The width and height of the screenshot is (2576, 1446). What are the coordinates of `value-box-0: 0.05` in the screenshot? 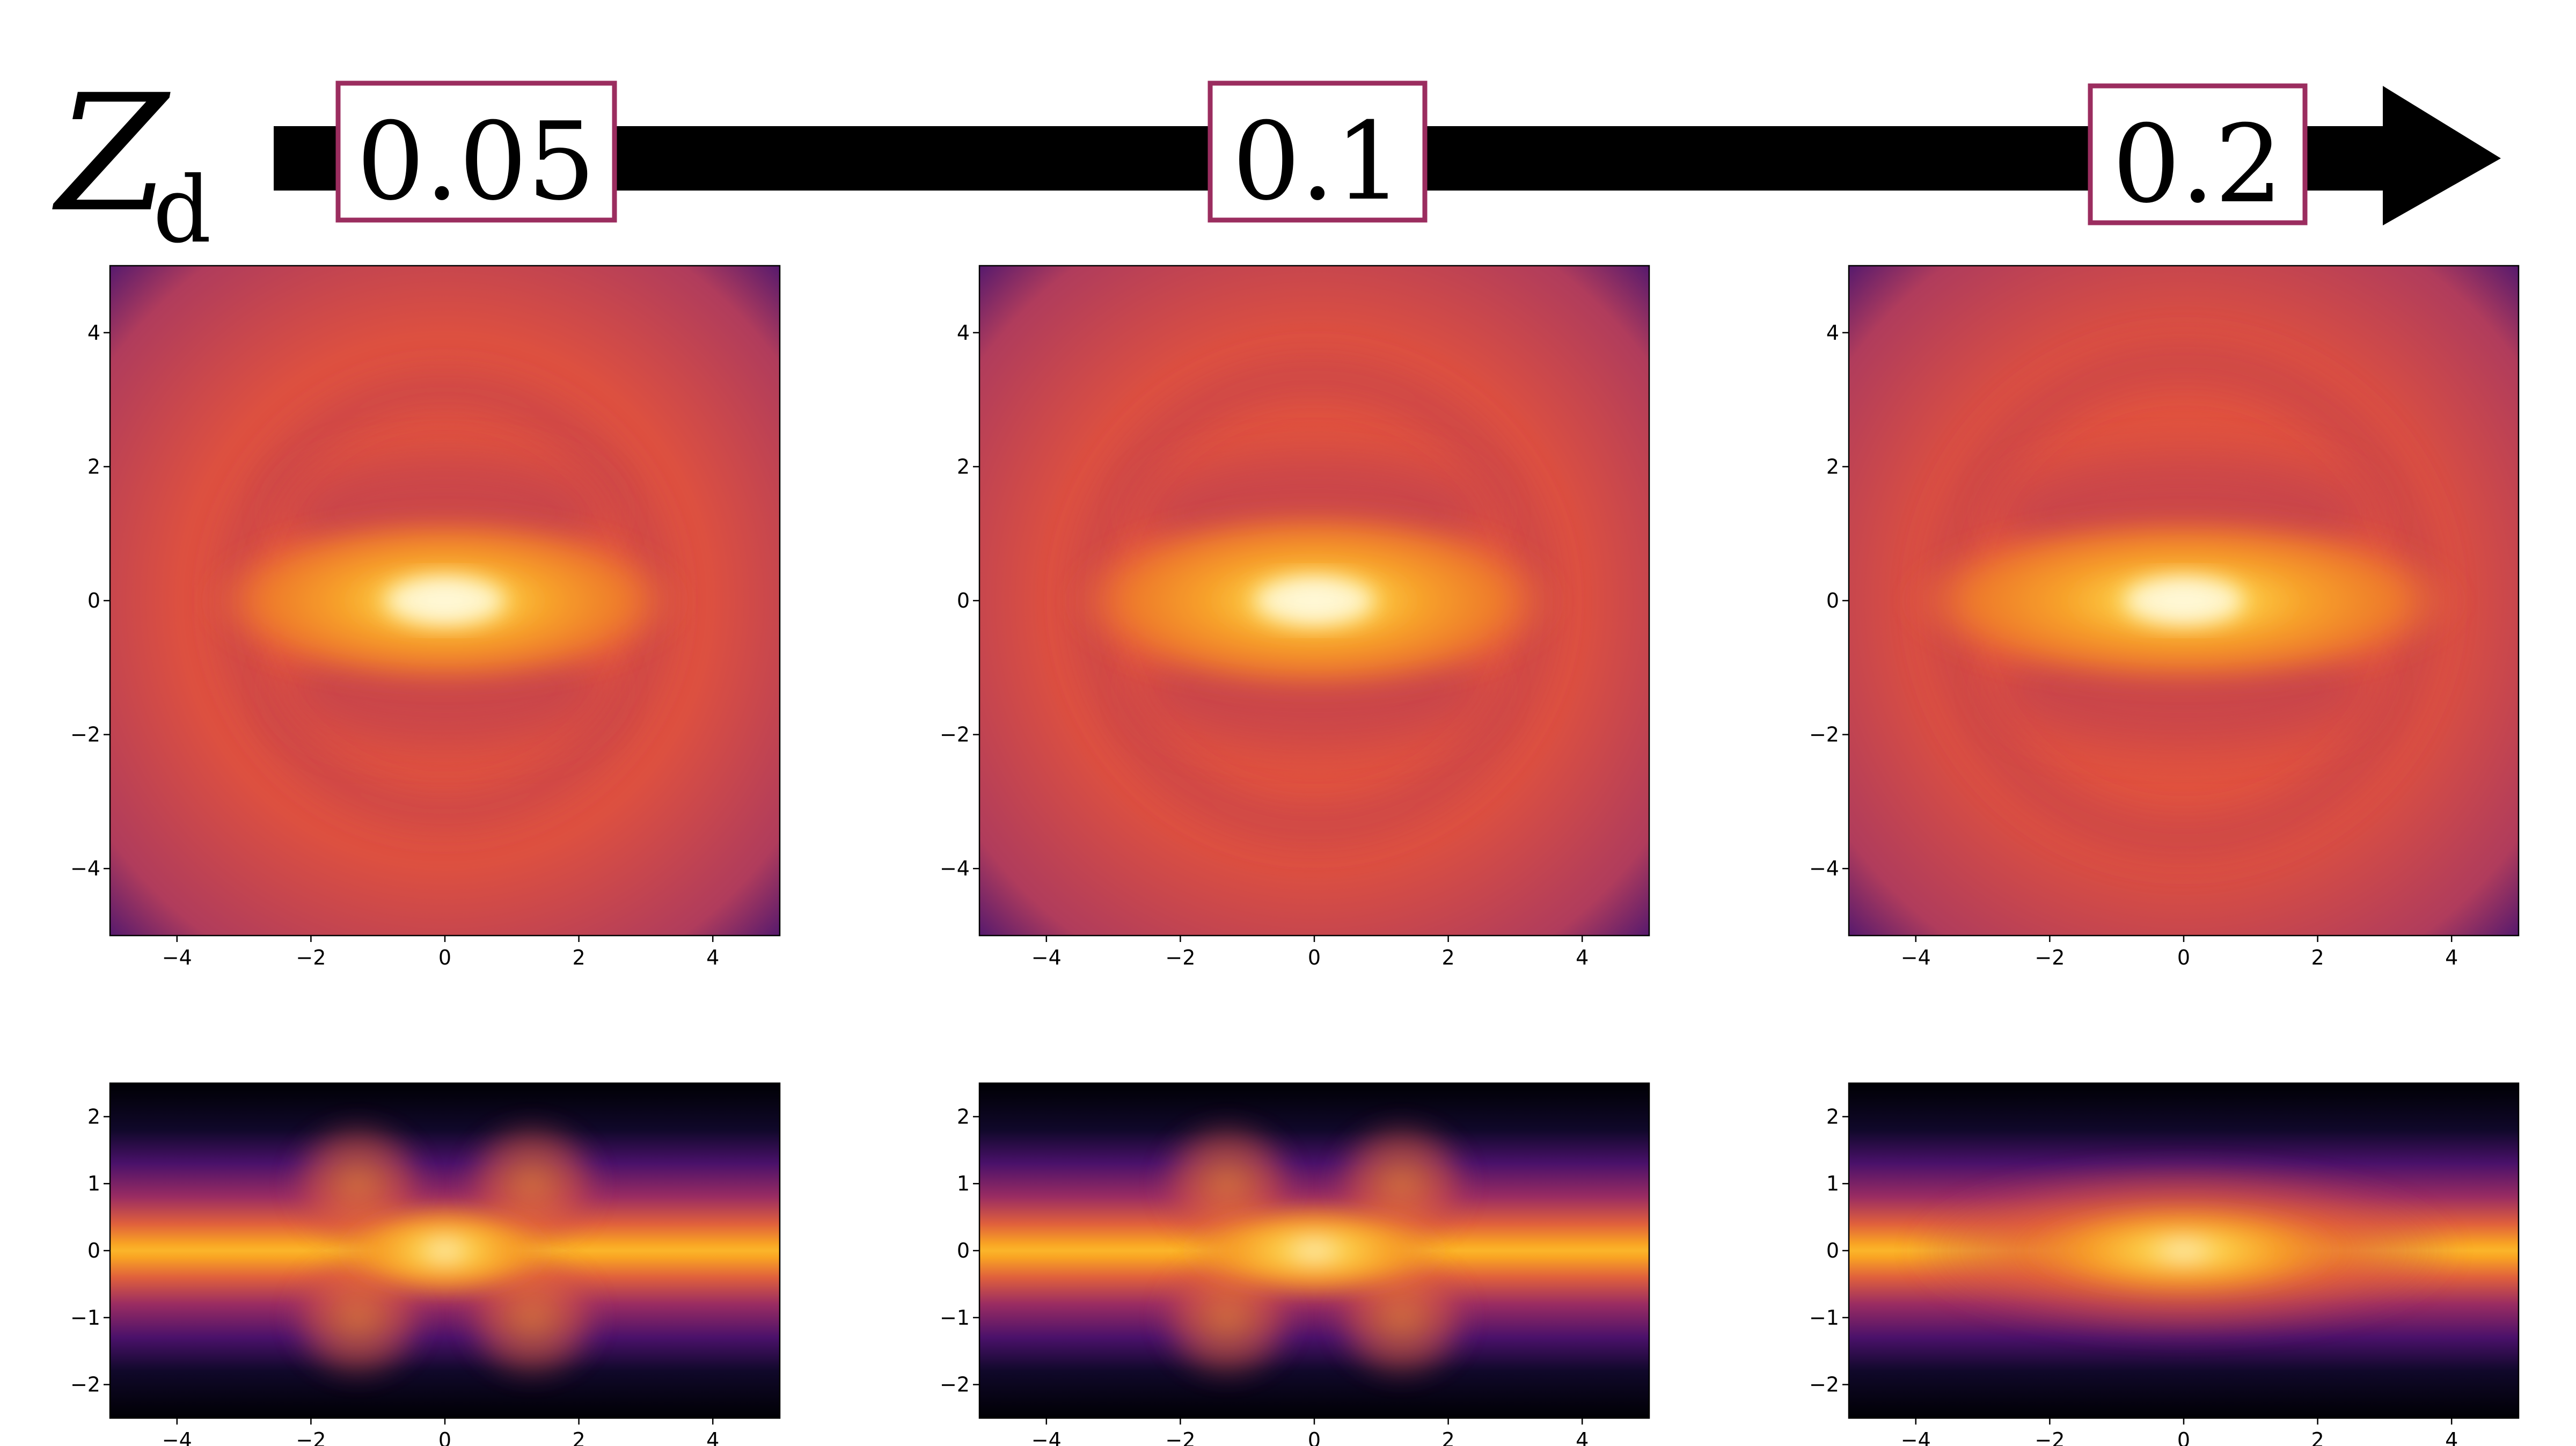 It's located at (476, 152).